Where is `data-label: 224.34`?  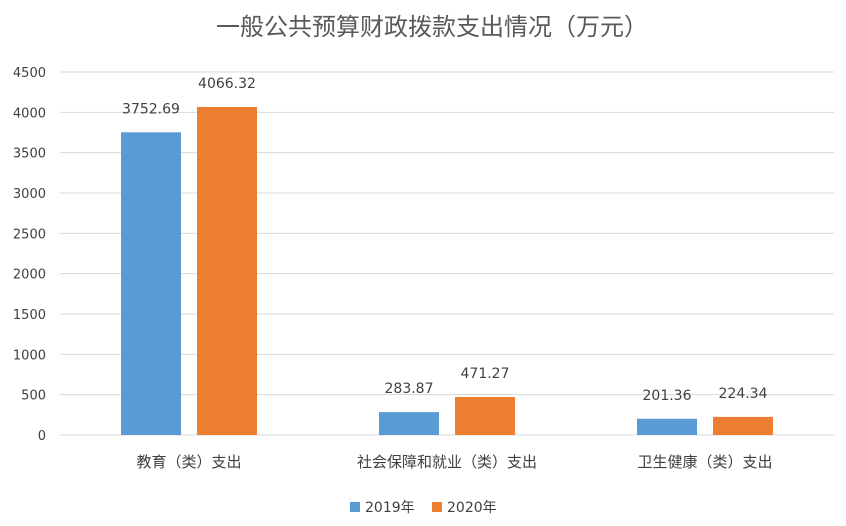 data-label: 224.34 is located at coordinates (743, 394).